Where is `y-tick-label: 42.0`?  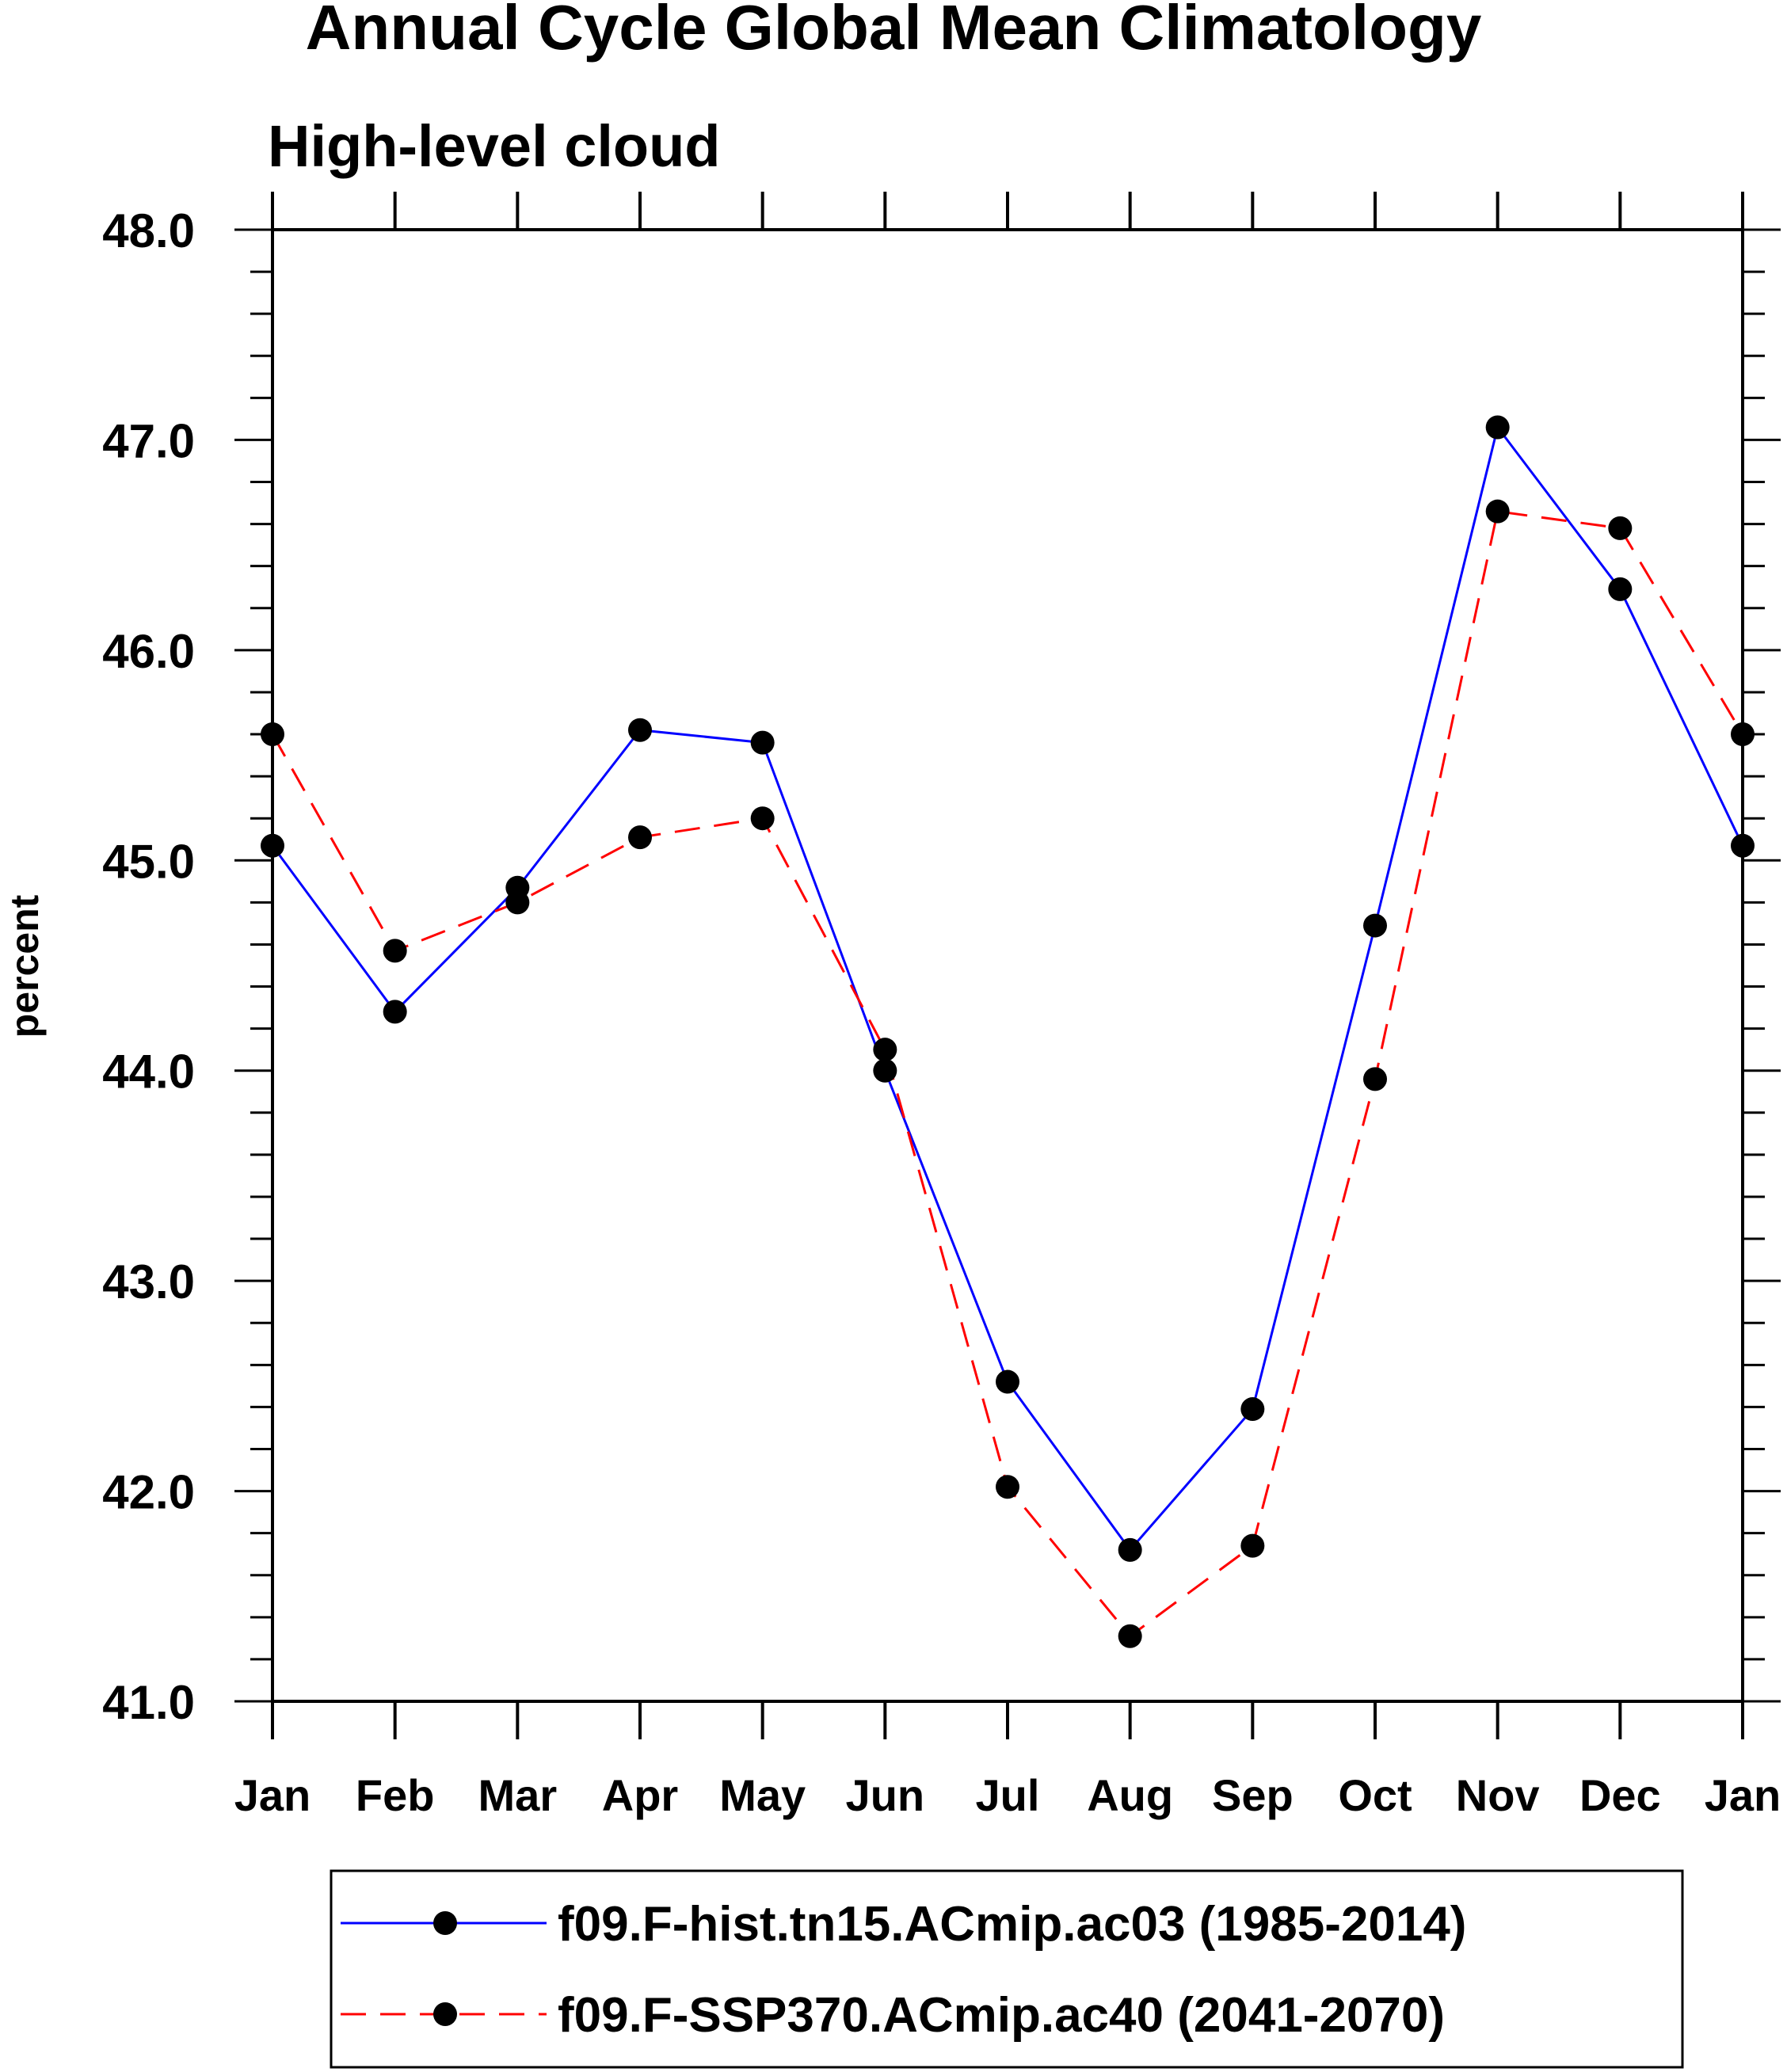 y-tick-label: 42.0 is located at coordinates (148, 1492).